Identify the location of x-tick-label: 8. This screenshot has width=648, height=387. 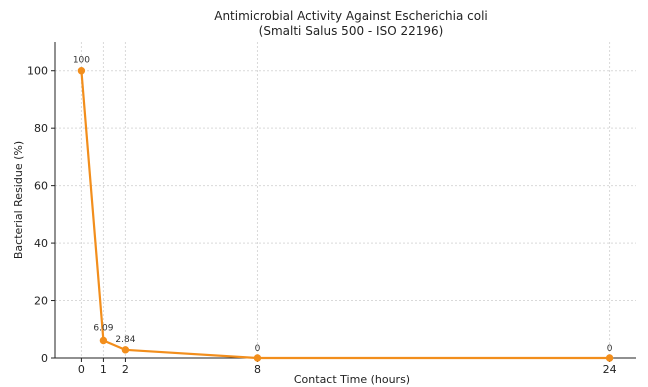
(257, 369).